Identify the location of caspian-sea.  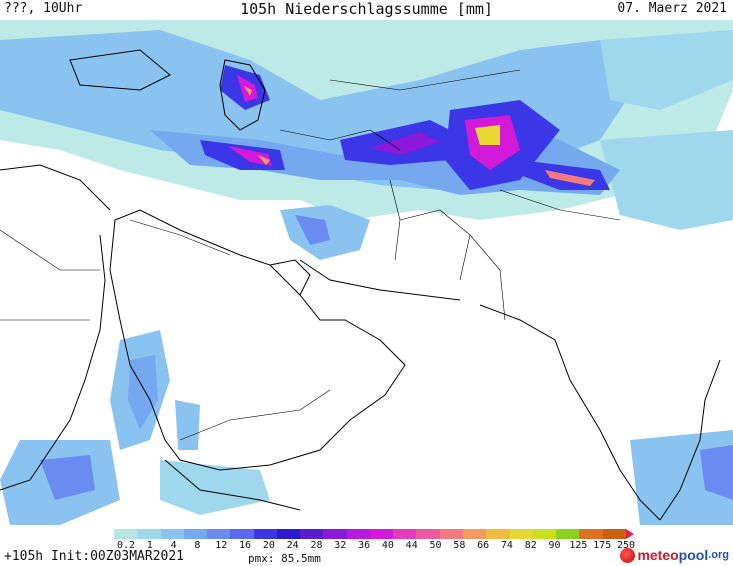
(242, 95).